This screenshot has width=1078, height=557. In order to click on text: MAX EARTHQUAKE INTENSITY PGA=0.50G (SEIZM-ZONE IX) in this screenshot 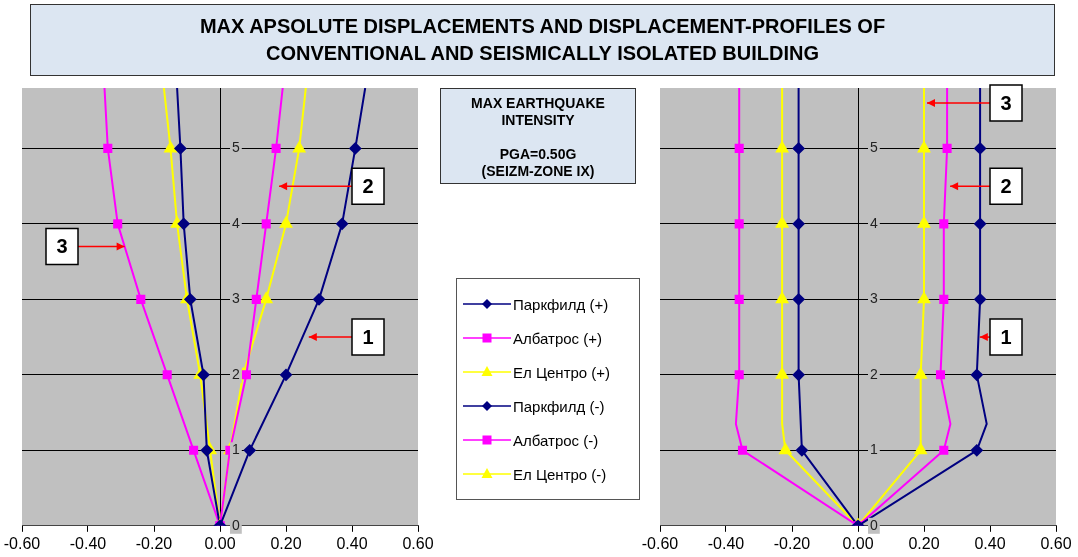, I will do `click(538, 137)`.